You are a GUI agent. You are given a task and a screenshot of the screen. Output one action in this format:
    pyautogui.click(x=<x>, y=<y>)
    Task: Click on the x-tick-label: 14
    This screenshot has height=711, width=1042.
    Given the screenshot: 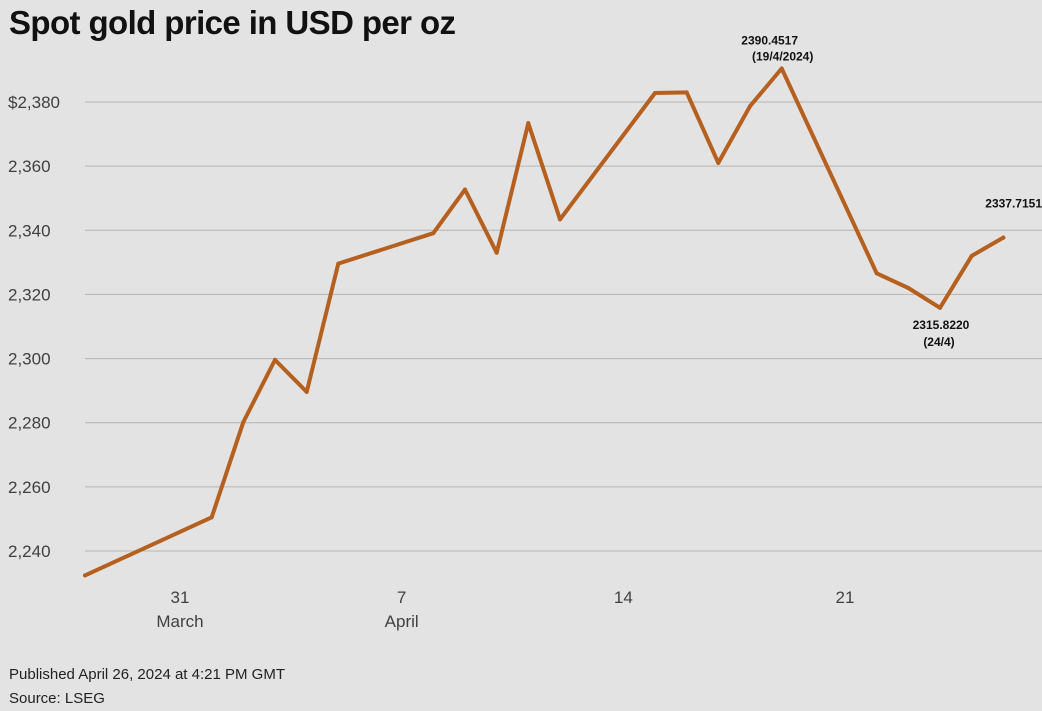 What is the action you would take?
    pyautogui.click(x=623, y=597)
    